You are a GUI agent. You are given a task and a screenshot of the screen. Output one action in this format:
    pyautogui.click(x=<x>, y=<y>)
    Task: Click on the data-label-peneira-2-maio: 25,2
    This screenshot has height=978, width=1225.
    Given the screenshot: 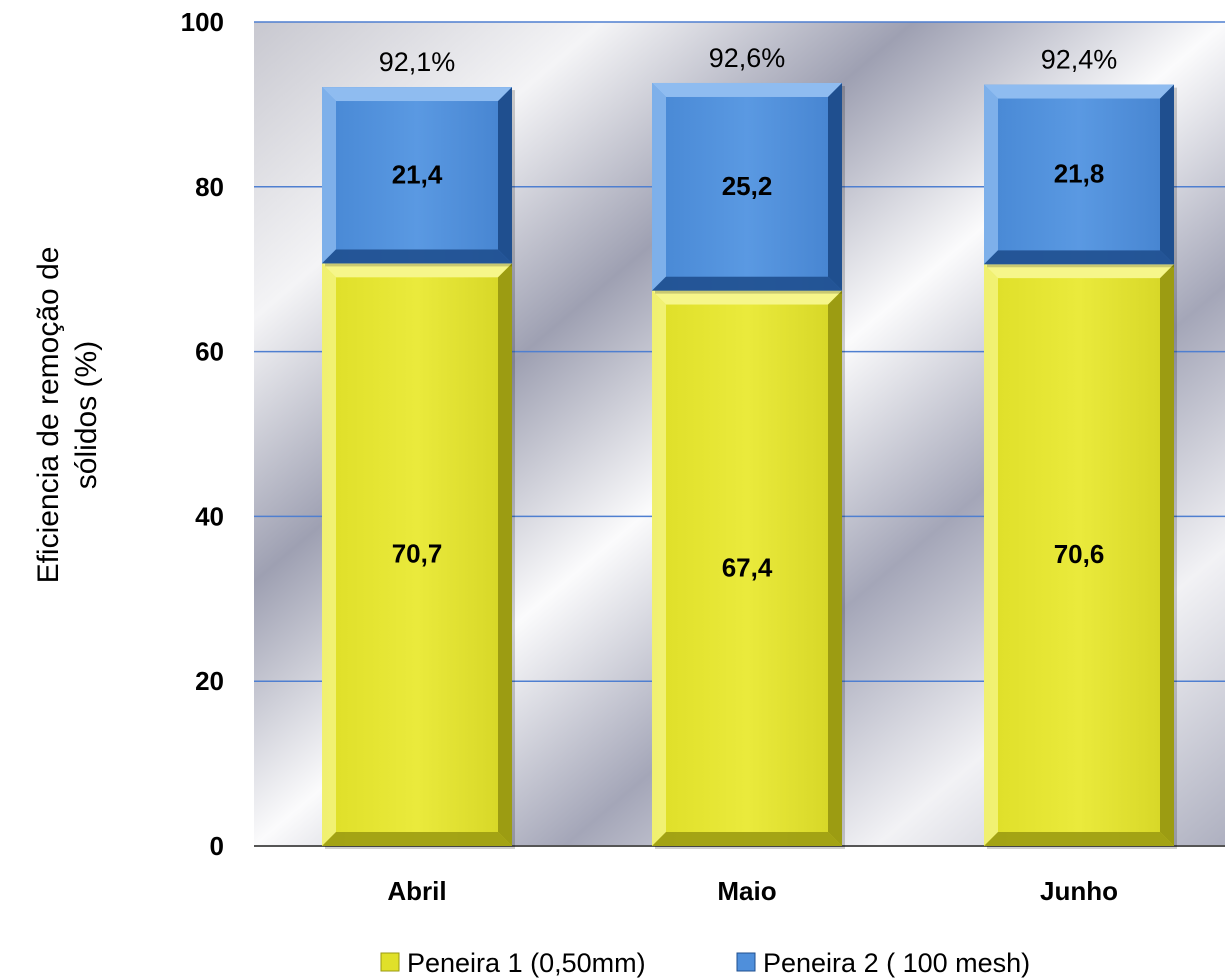 What is the action you would take?
    pyautogui.click(x=747, y=186)
    